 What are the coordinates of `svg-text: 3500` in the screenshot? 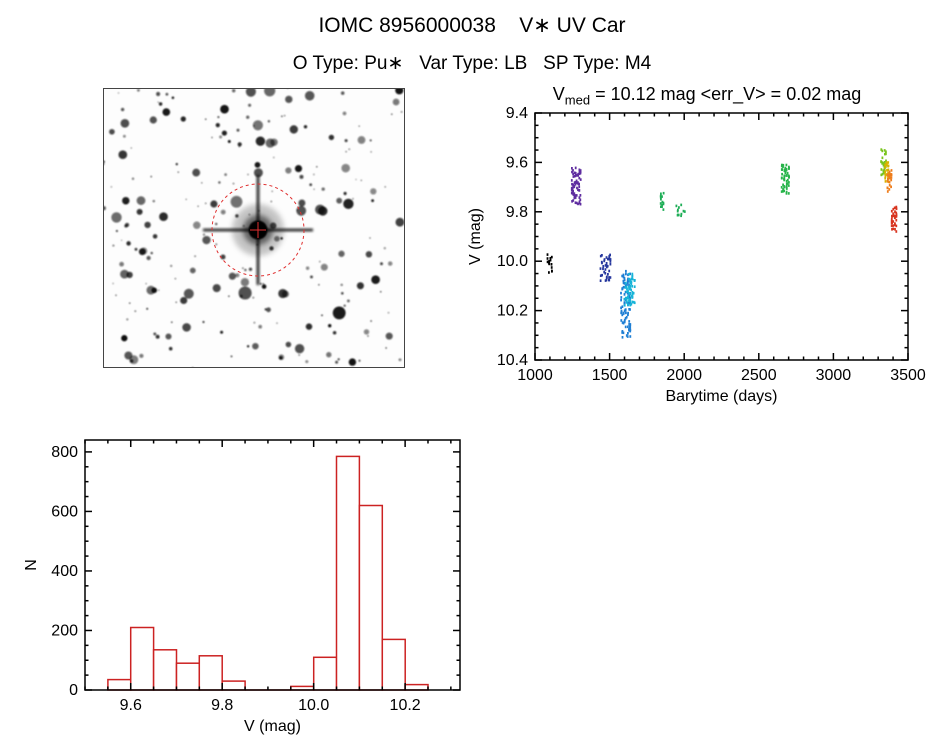 It's located at (908, 375).